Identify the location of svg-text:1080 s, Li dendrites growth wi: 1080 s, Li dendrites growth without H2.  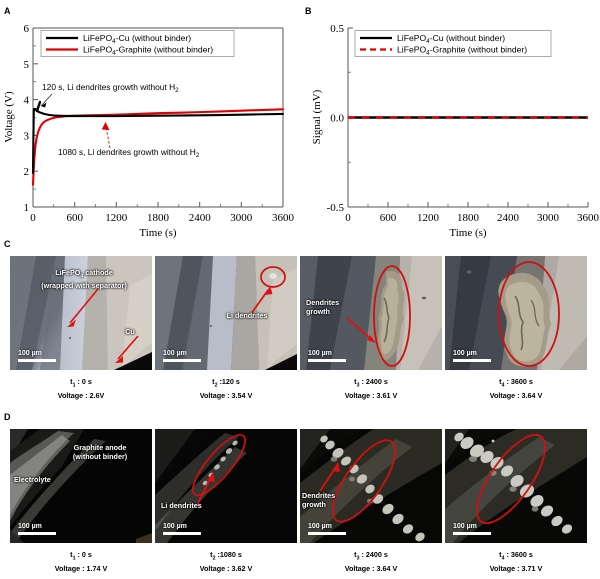
(129, 153).